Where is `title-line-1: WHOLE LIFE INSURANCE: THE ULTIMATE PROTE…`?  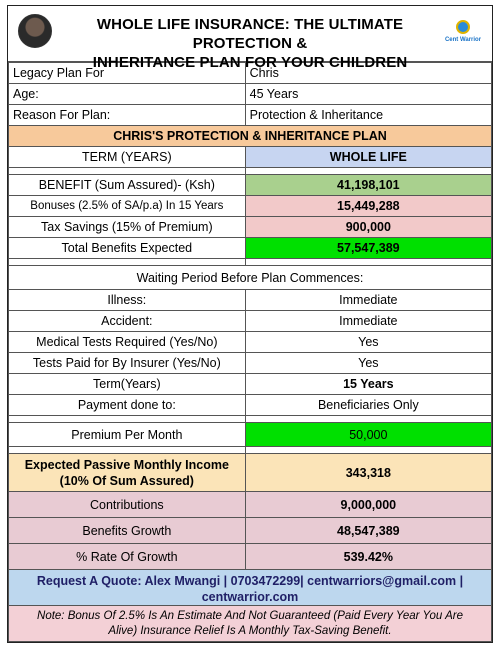 title-line-1: WHOLE LIFE INSURANCE: THE ULTIMATE PROTE… is located at coordinates (250, 34).